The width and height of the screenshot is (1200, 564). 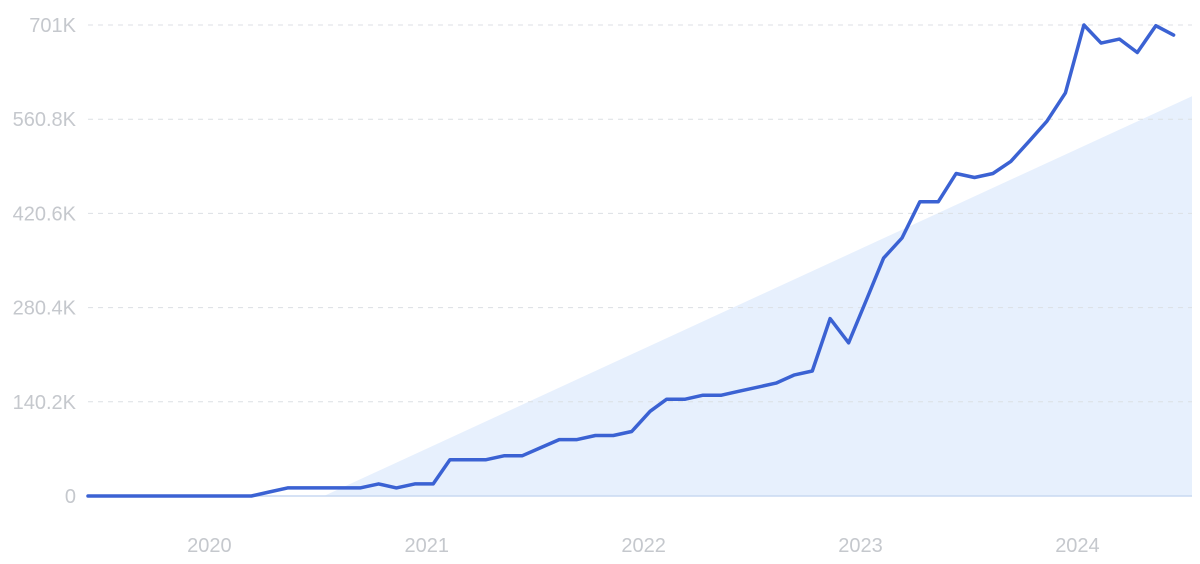 I want to click on y-tick-label: 0, so click(x=70, y=497).